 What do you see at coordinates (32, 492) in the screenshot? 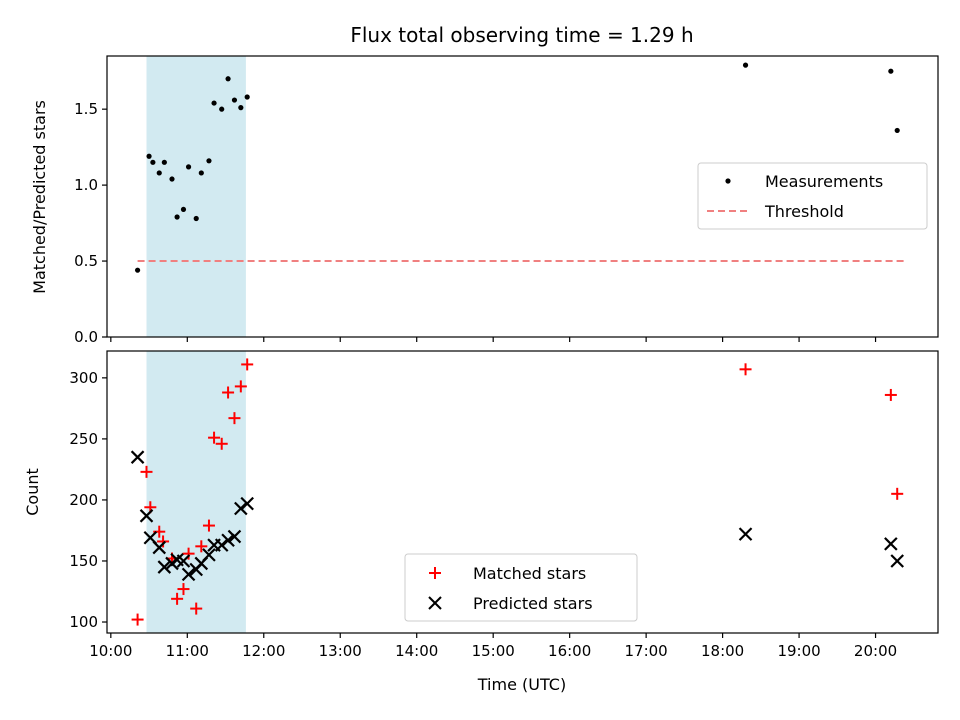
I see `counts-y-axis-label: Count` at bounding box center [32, 492].